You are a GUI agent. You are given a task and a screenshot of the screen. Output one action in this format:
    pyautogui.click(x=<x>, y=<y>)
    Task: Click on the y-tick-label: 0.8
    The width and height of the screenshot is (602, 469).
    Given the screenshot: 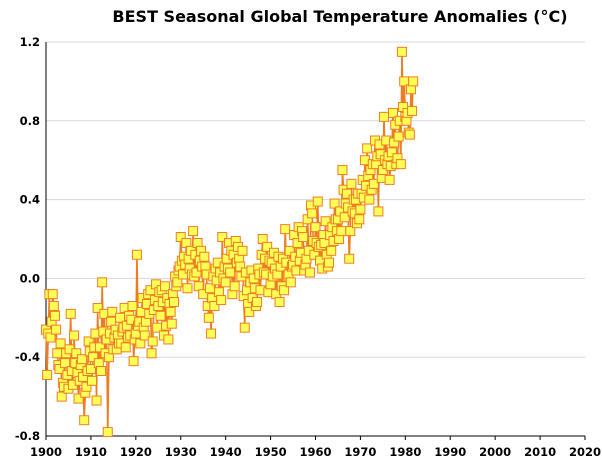 What is the action you would take?
    pyautogui.click(x=30, y=121)
    